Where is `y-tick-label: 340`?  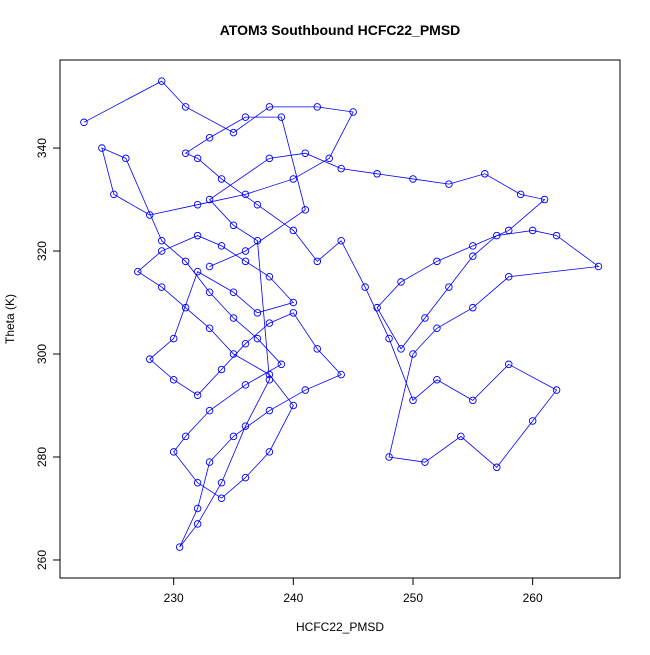
y-tick-label: 340 is located at coordinates (42, 148).